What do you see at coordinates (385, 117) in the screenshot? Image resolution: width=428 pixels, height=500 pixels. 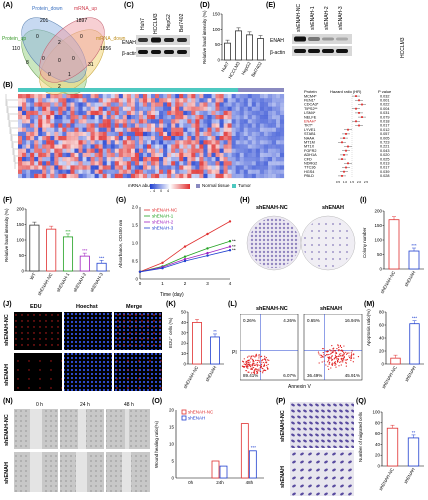 I see `forest-pvalue: 0.079` at bounding box center [385, 117].